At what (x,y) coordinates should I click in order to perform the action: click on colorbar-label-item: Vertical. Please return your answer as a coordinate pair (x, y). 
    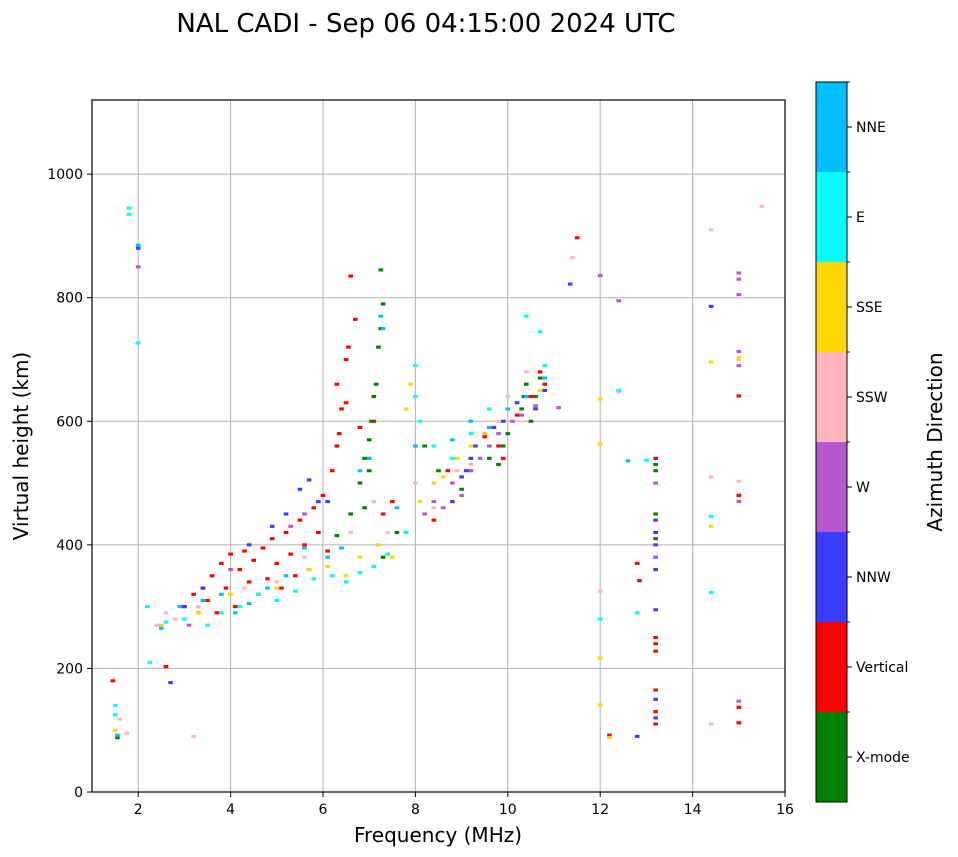
    Looking at the image, I should click on (882, 668).